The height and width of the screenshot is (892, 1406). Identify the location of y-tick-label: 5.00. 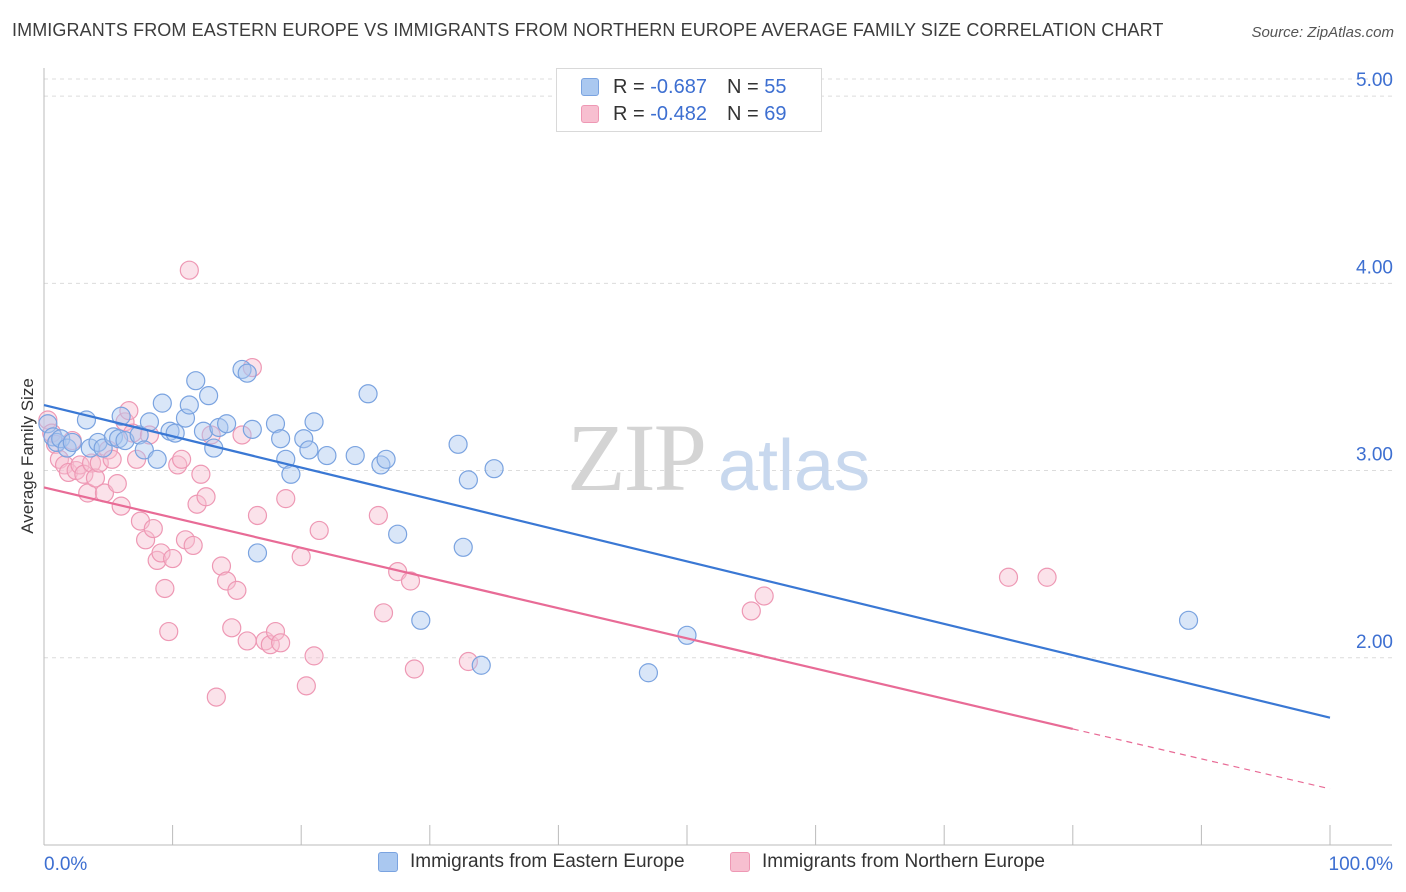
(1374, 80).